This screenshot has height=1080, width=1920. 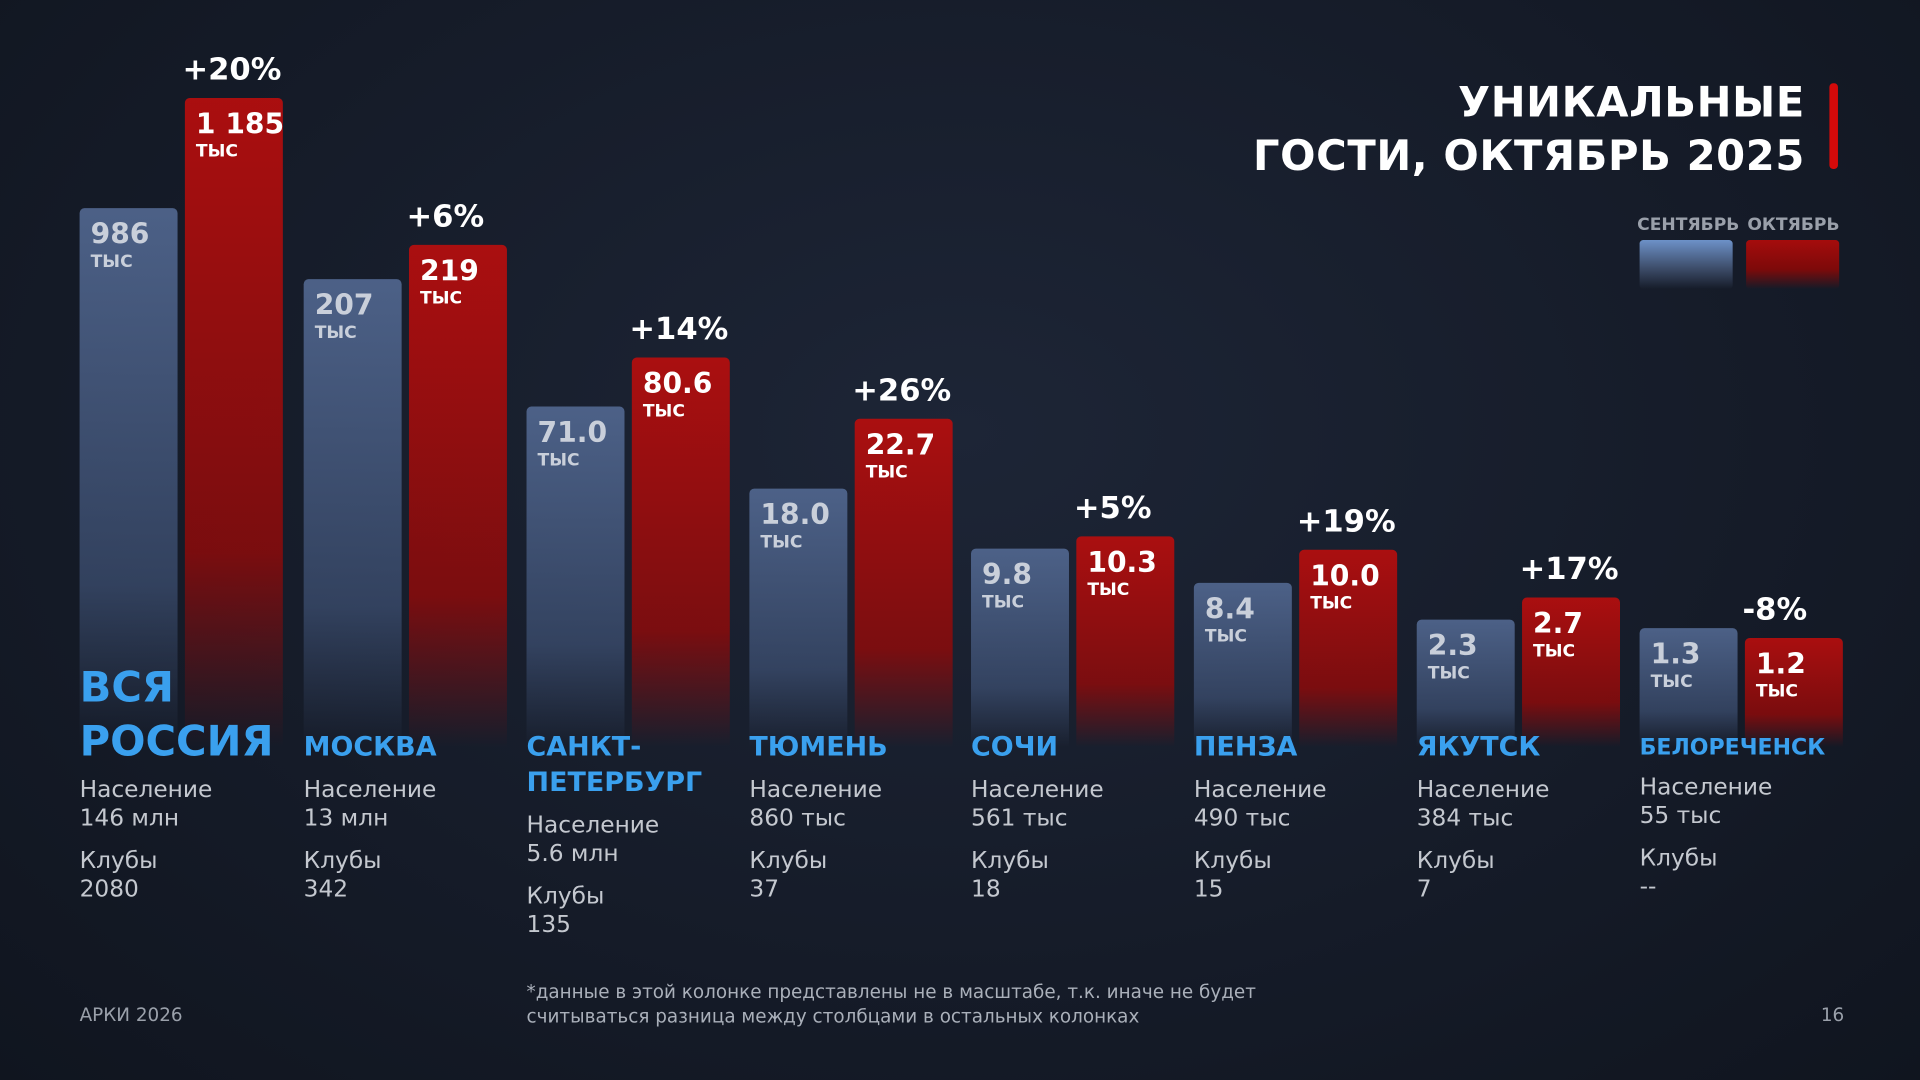 I want to click on clubs-value: 2080, so click(x=109, y=889).